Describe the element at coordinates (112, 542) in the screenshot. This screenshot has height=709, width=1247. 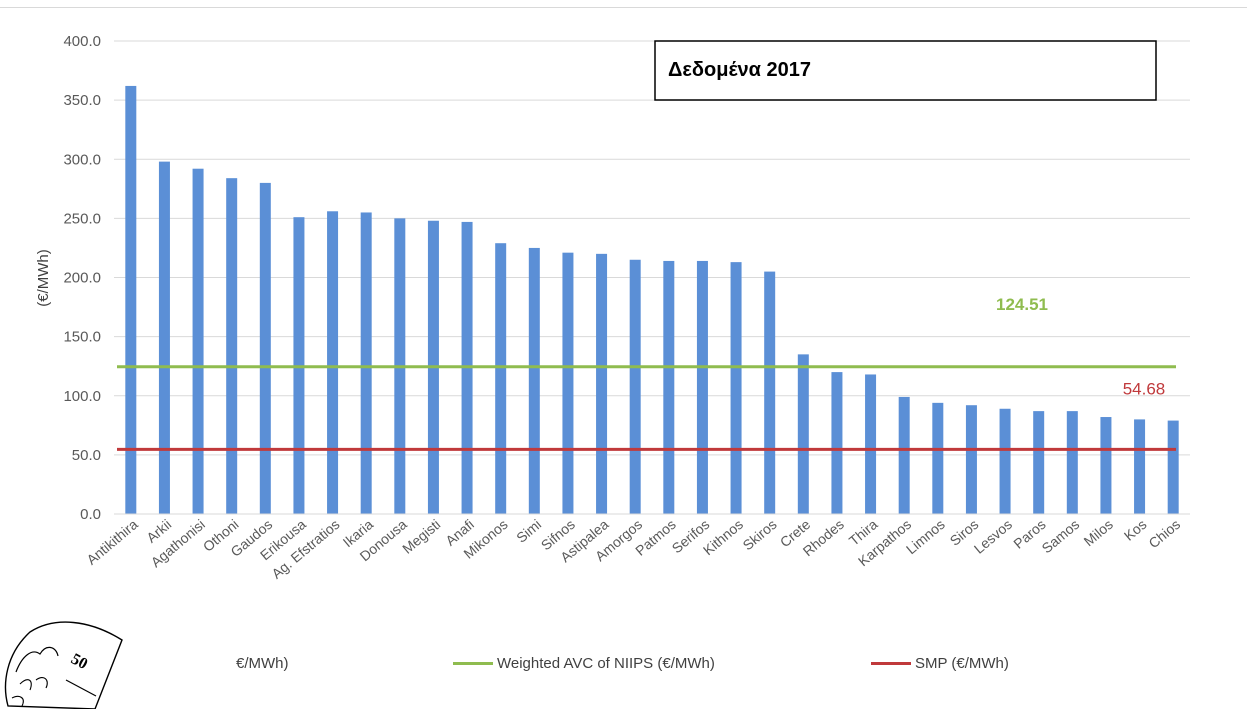
I see `x-tick-label: Antikithira` at that location.